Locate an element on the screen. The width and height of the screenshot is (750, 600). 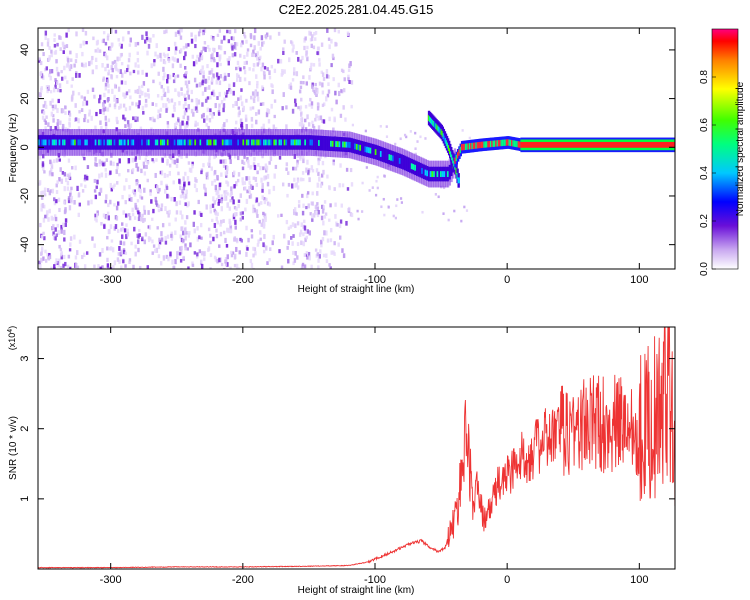
spectrogram-y-tick-label: 0 is located at coordinates (25, 147).